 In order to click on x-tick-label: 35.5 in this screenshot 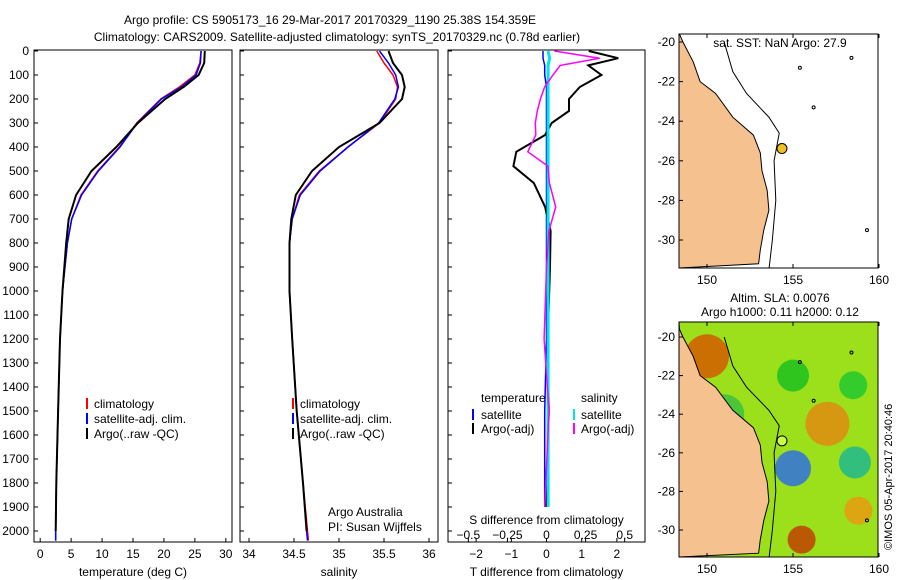, I will do `click(384, 554)`.